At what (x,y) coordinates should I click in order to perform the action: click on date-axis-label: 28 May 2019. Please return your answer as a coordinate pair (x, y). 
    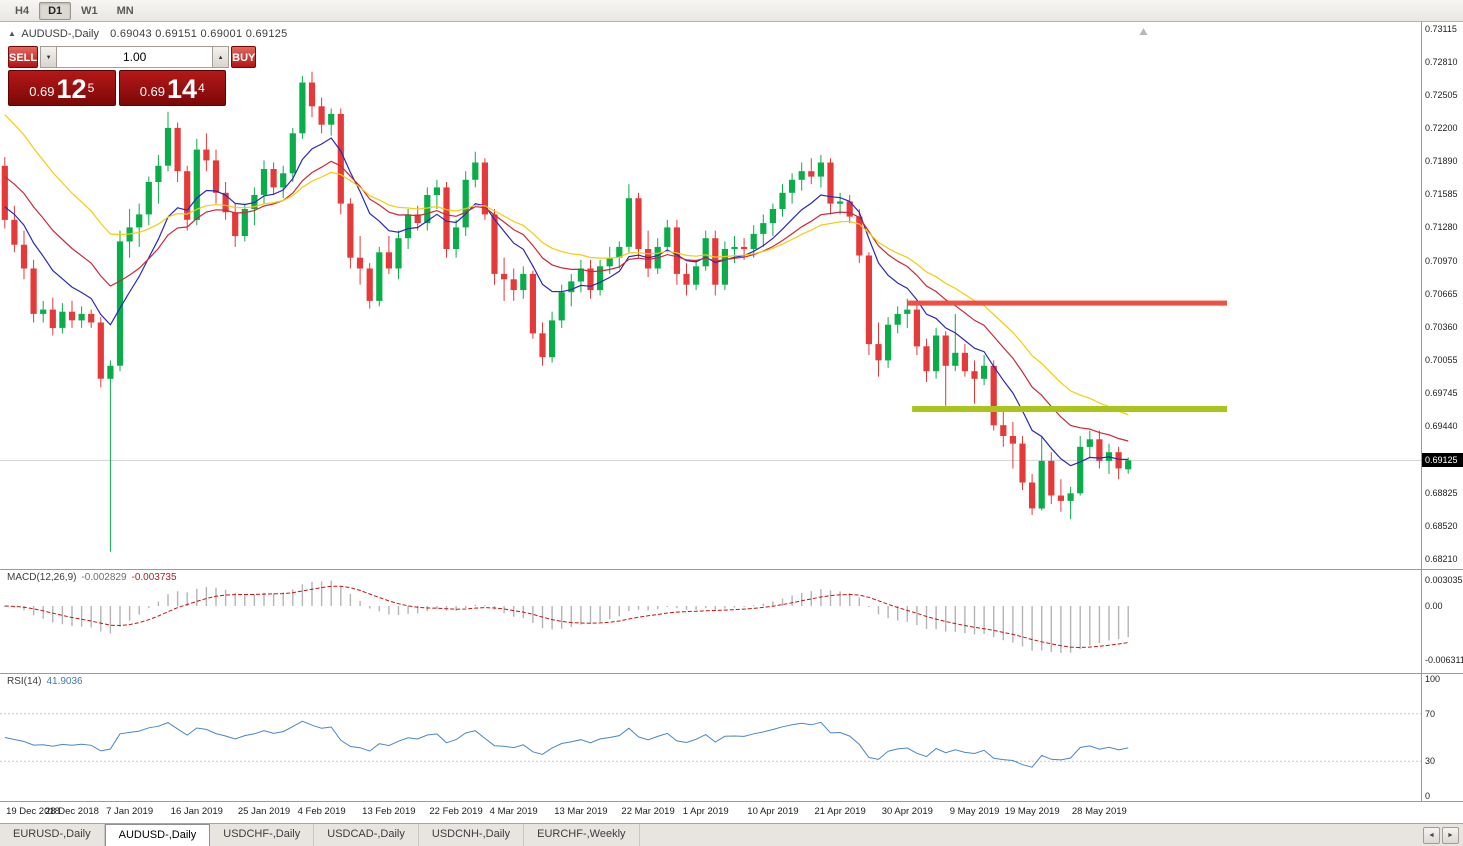
    Looking at the image, I should click on (1099, 811).